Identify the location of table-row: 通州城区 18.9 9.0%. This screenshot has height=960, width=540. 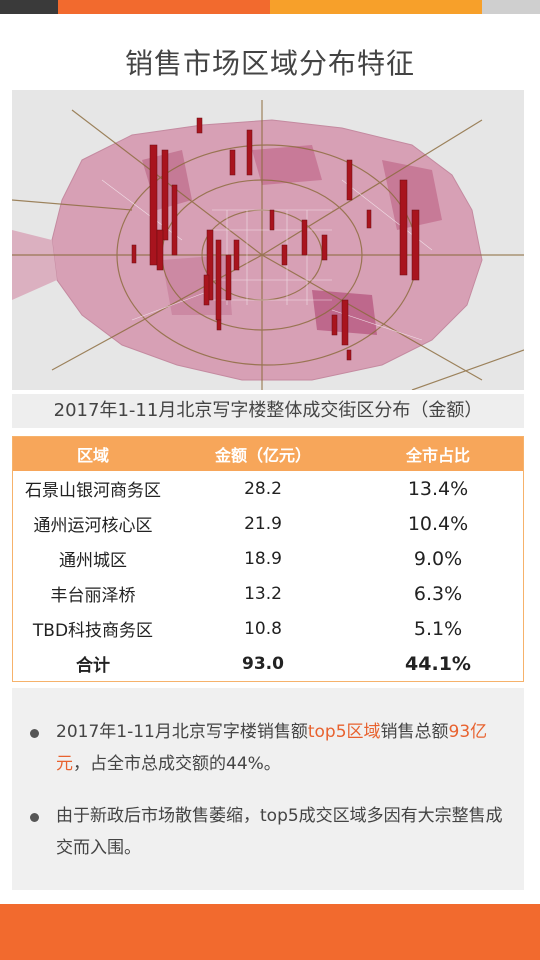
(268, 558).